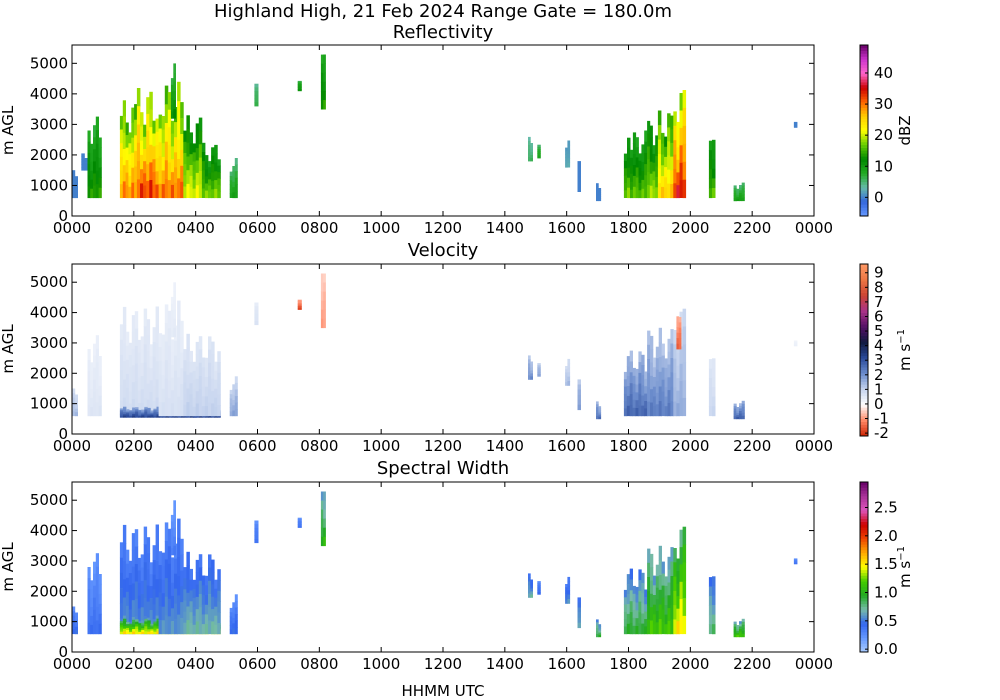 The width and height of the screenshot is (1000, 700). Describe the element at coordinates (72, 664) in the screenshot. I see `x-tick-label: 0000` at that location.